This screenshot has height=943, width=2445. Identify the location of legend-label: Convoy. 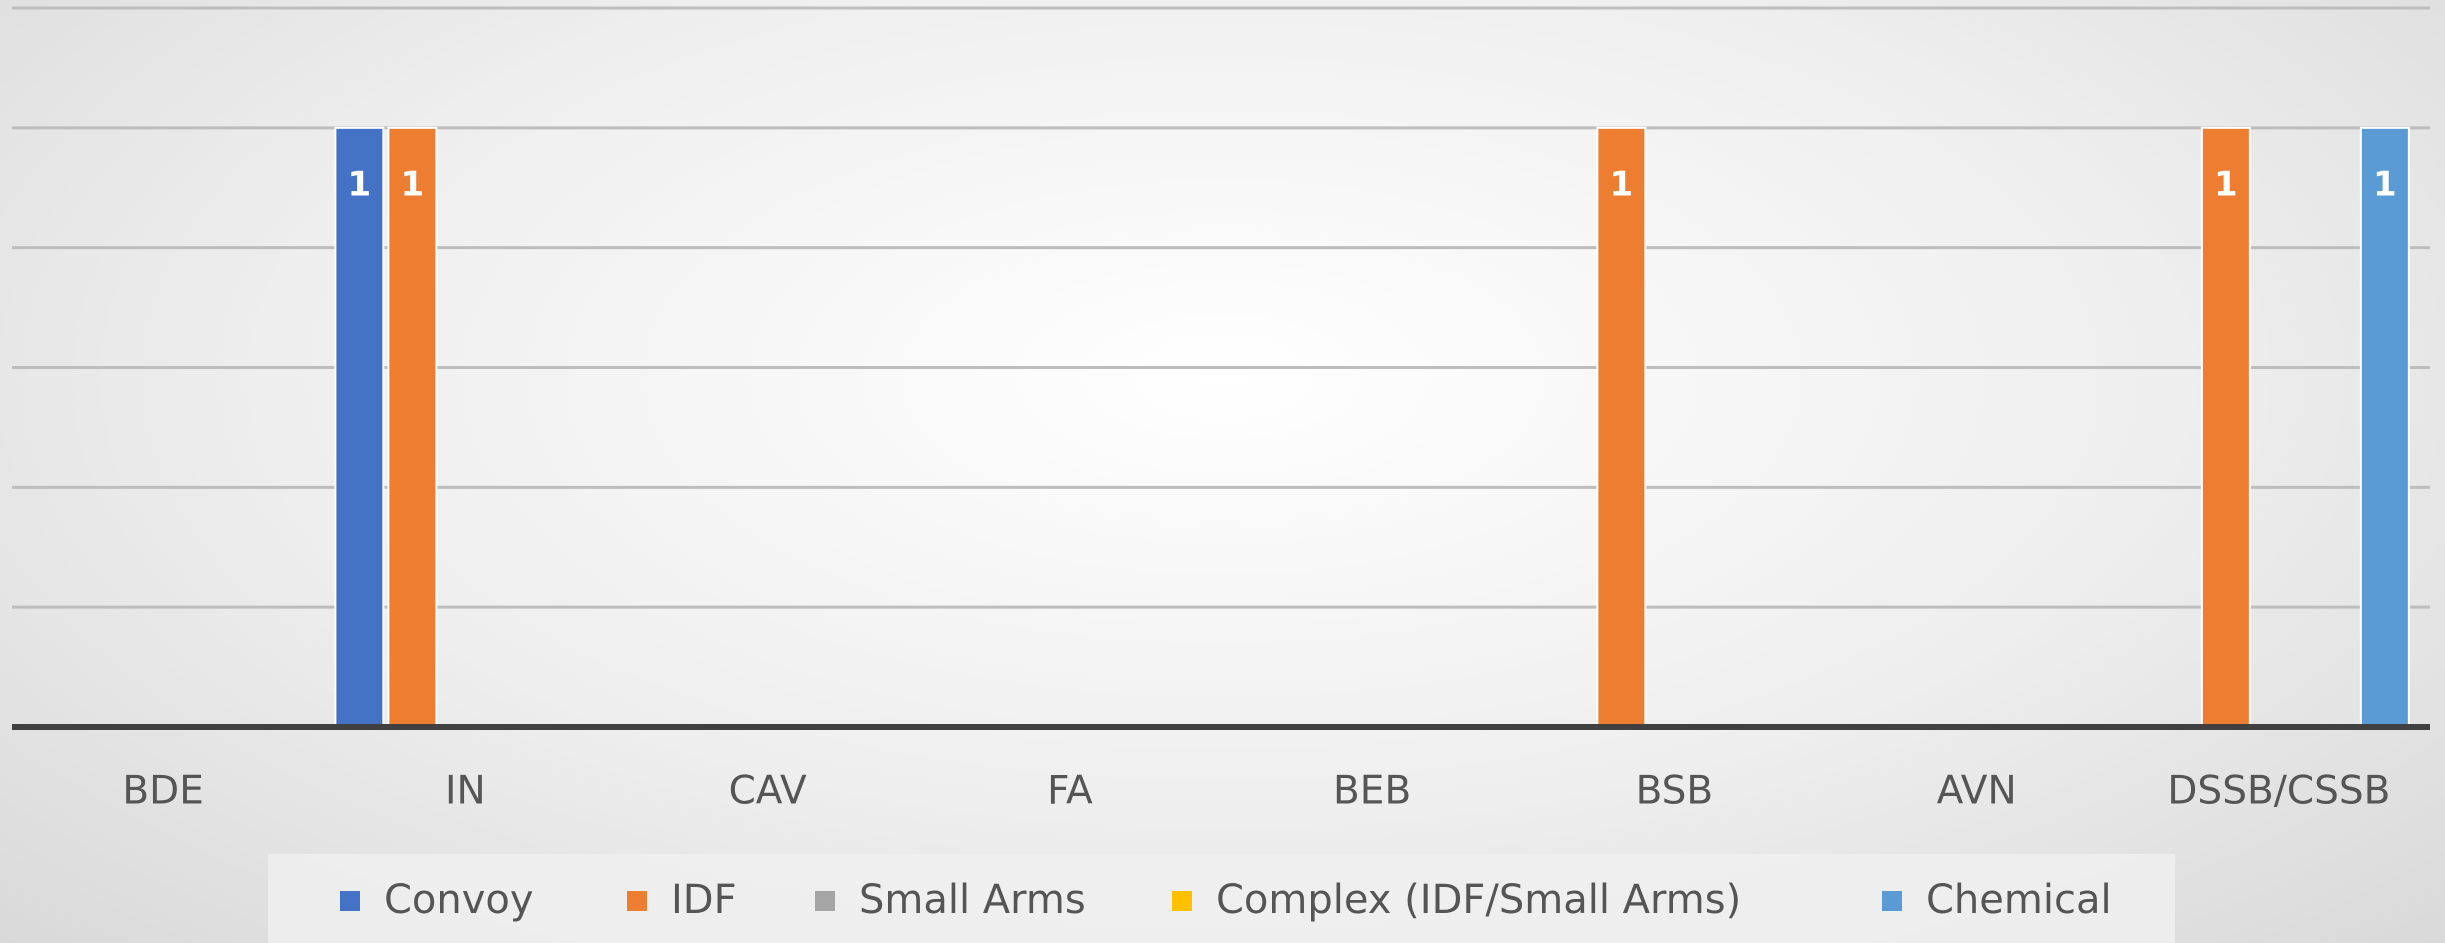
(459, 900).